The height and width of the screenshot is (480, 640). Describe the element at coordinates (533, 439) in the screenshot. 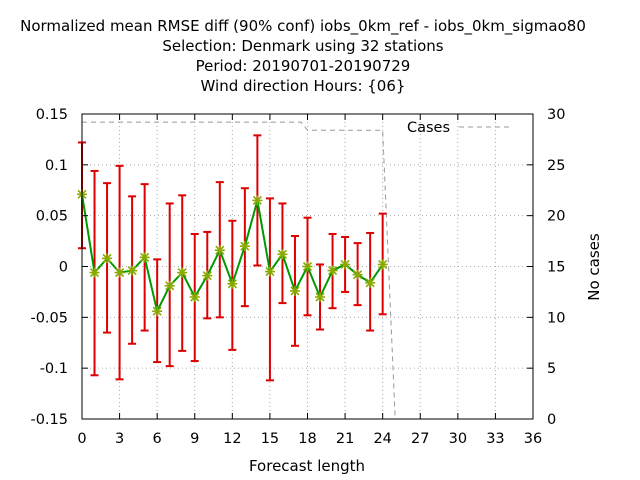

I see `x-tick-label: 36` at that location.